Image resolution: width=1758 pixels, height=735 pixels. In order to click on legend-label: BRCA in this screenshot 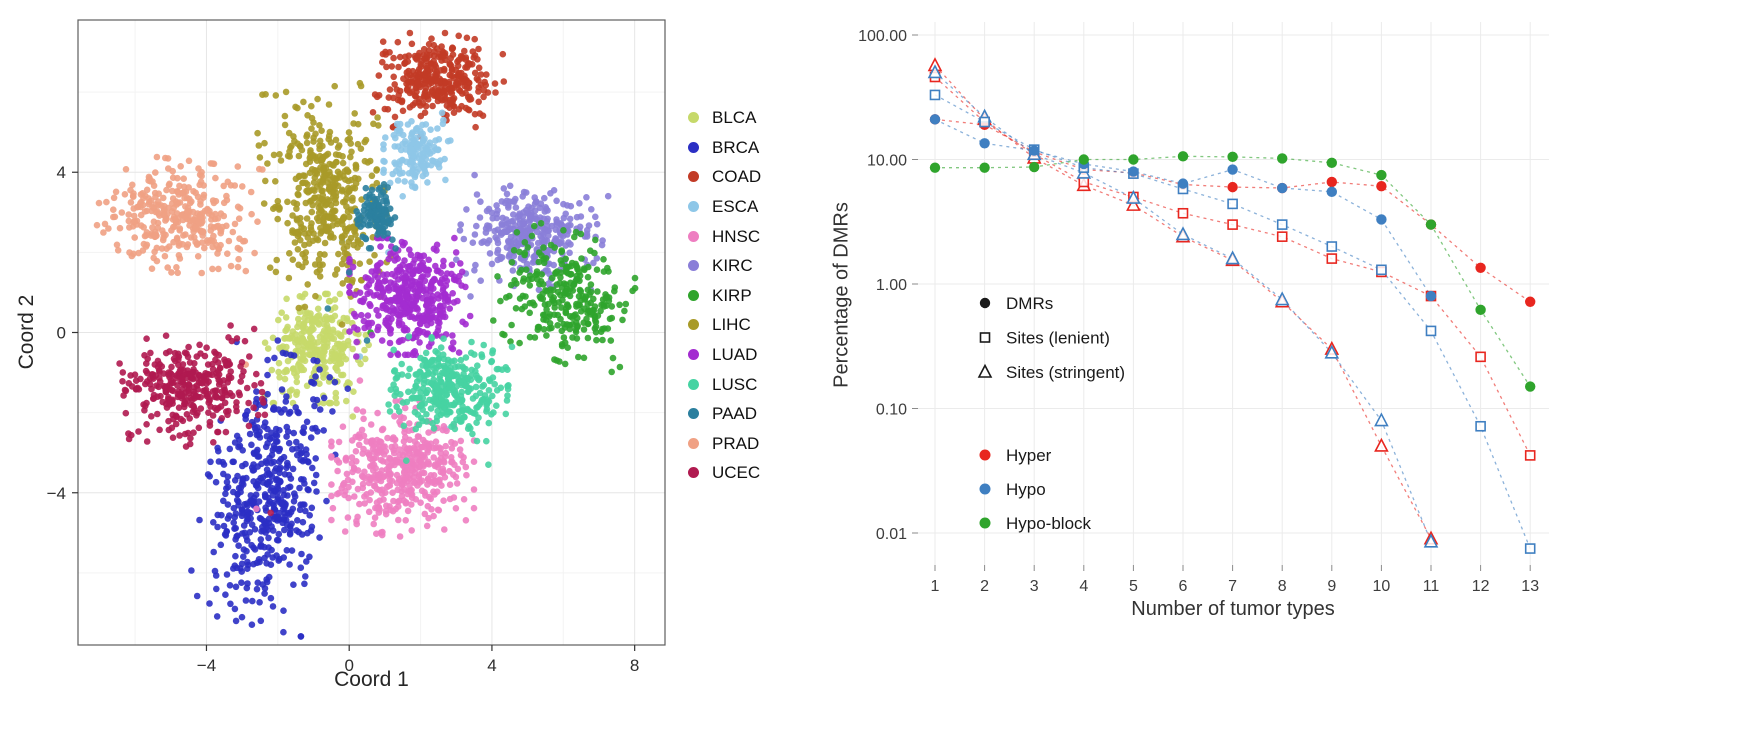, I will do `click(736, 147)`.